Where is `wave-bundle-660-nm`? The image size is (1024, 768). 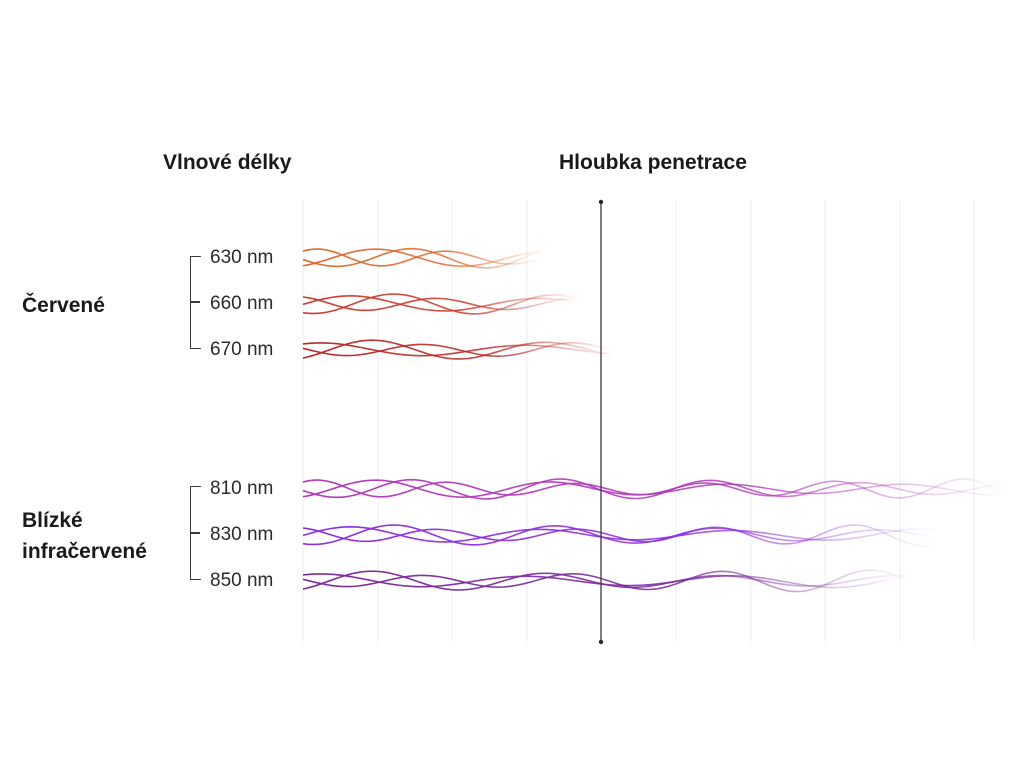
wave-bundle-660-nm is located at coordinates (439, 304).